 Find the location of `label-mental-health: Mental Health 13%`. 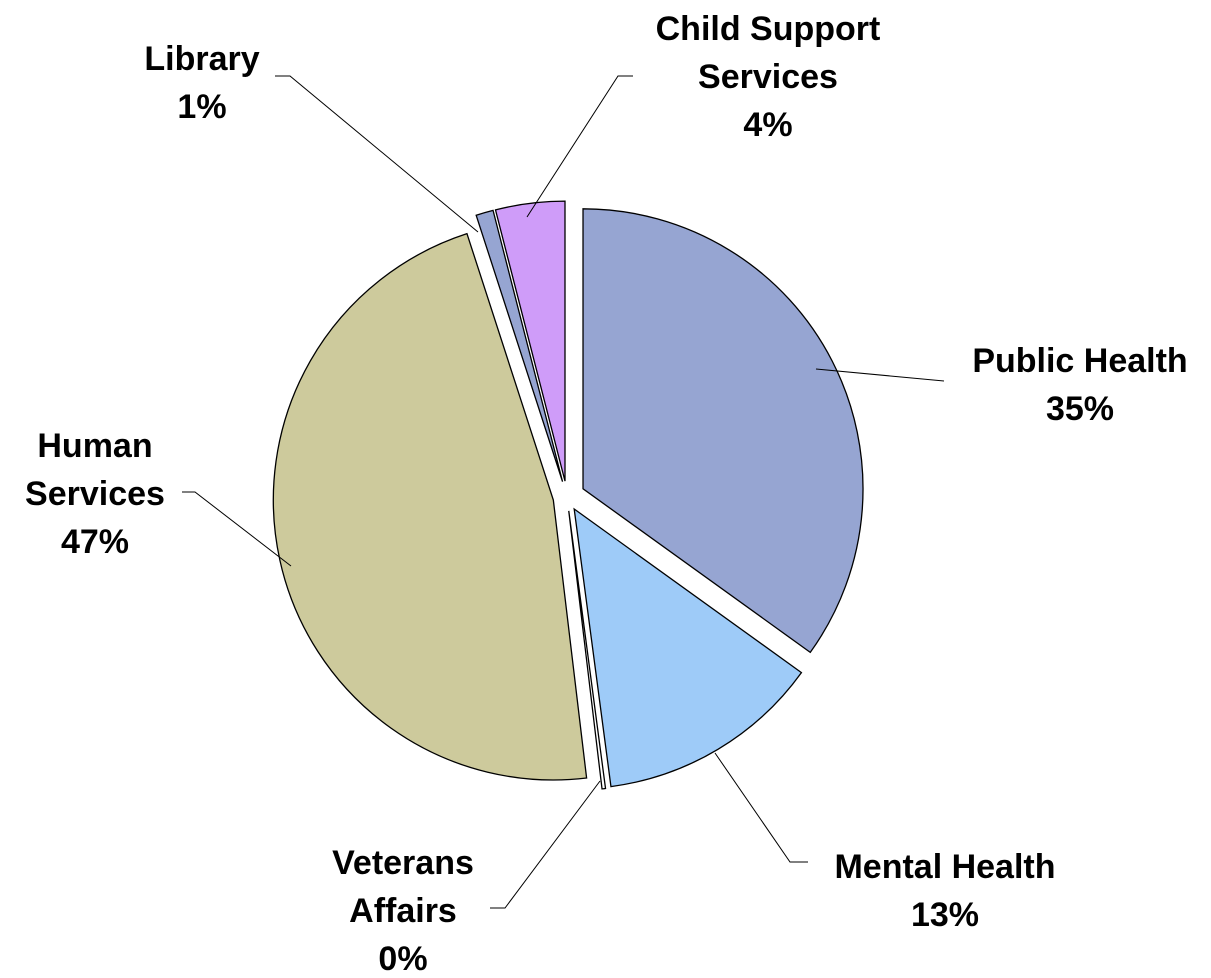

label-mental-health: Mental Health 13% is located at coordinates (944, 891).